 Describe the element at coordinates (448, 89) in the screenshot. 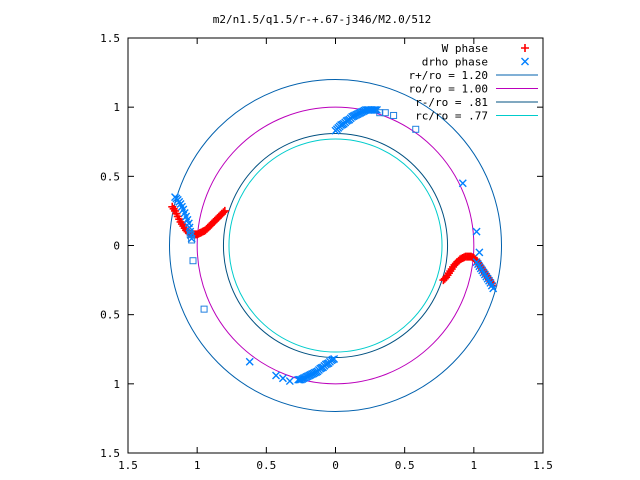

I see `legend-label: ro/ro = 1.00` at that location.